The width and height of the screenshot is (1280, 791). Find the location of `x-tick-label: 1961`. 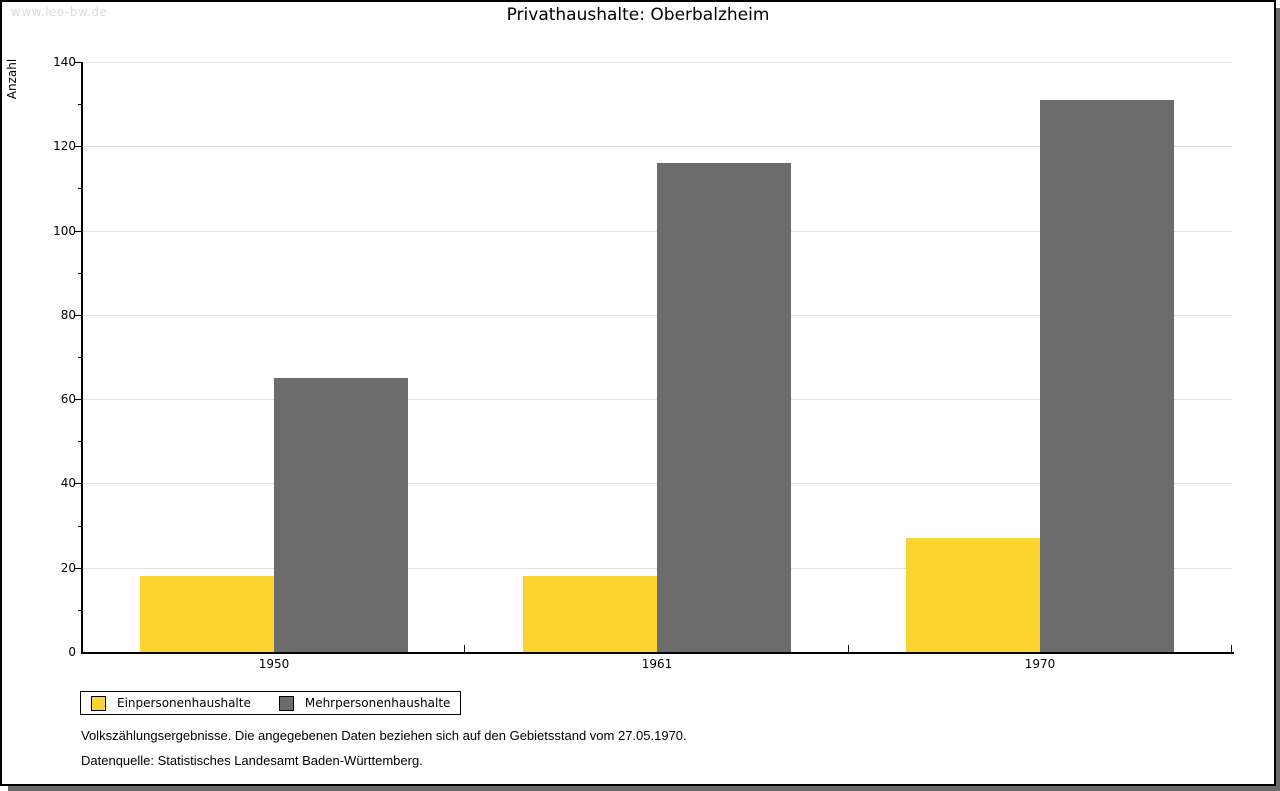

x-tick-label: 1961 is located at coordinates (657, 664).